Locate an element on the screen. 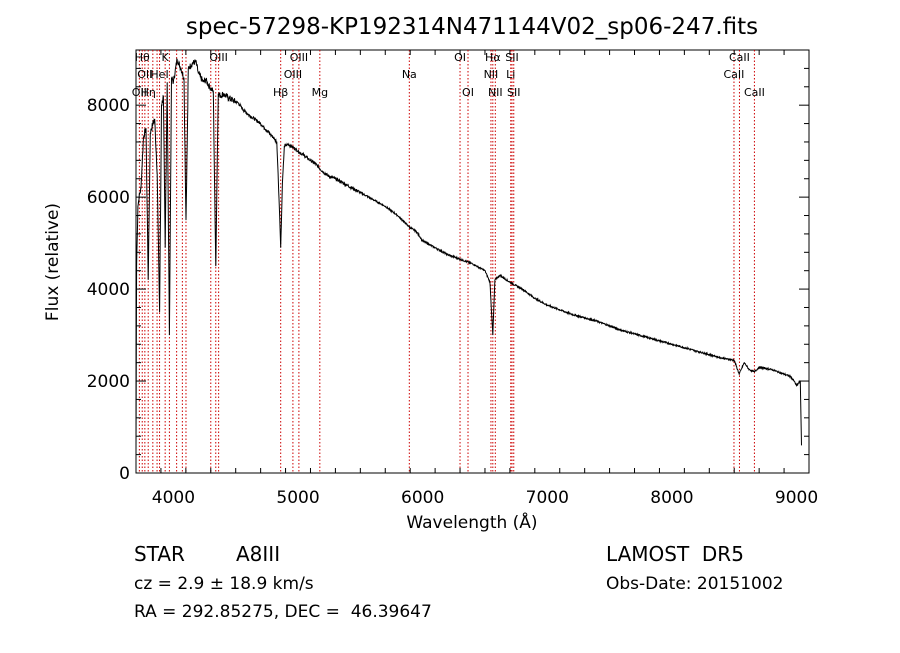 Image resolution: width=900 pixels, height=653 pixels. spectral-line-label: K is located at coordinates (166, 57).